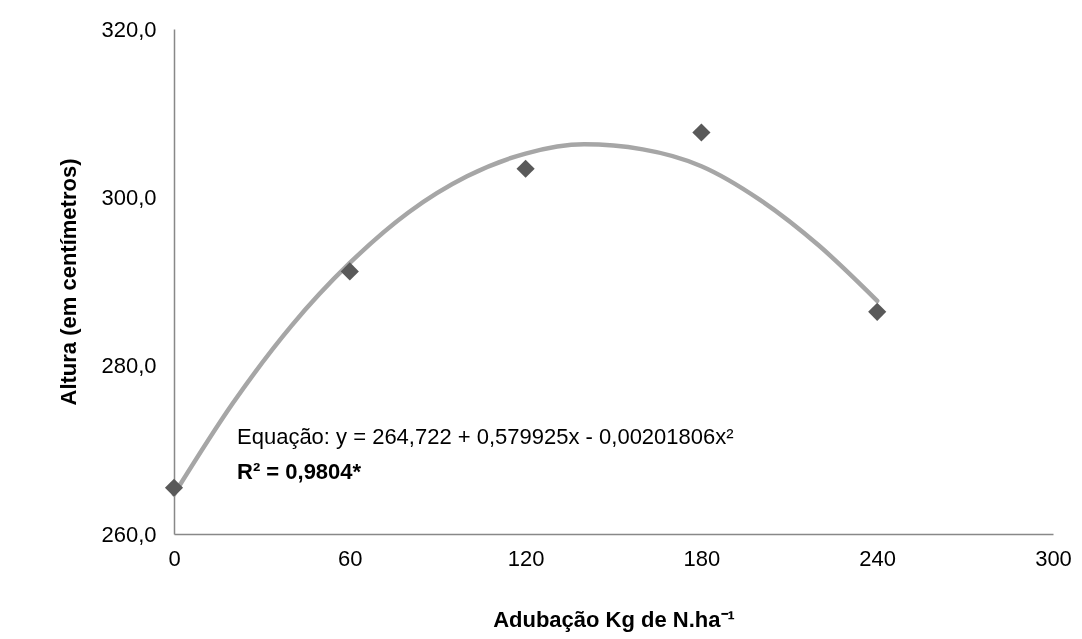 The height and width of the screenshot is (639, 1082). What do you see at coordinates (129, 534) in the screenshot?
I see `y-tick-label: 260,0` at bounding box center [129, 534].